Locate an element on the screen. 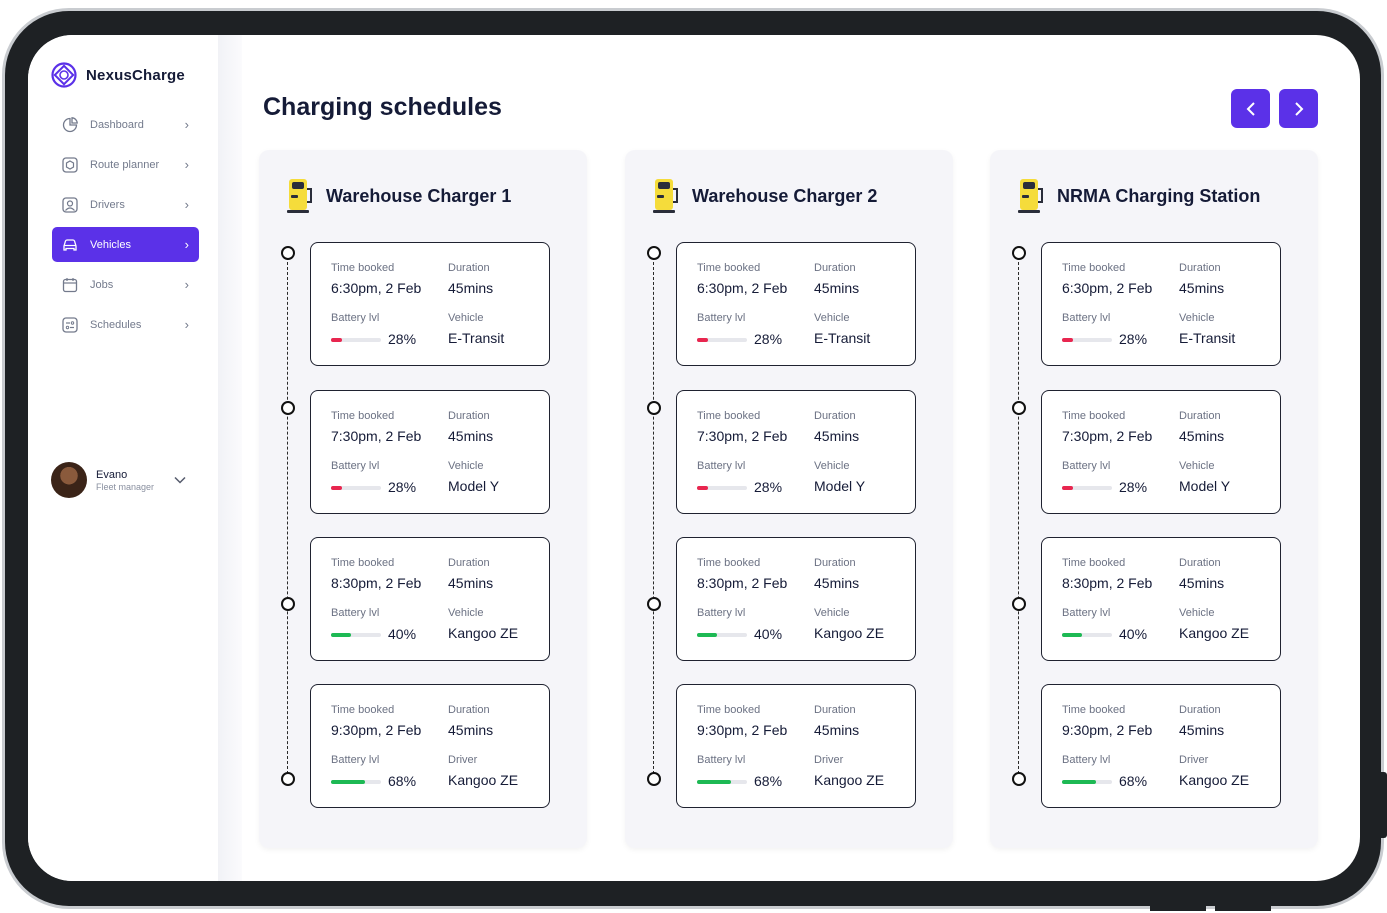 This screenshot has width=1387, height=913. user-role: Fleet manager is located at coordinates (125, 486).